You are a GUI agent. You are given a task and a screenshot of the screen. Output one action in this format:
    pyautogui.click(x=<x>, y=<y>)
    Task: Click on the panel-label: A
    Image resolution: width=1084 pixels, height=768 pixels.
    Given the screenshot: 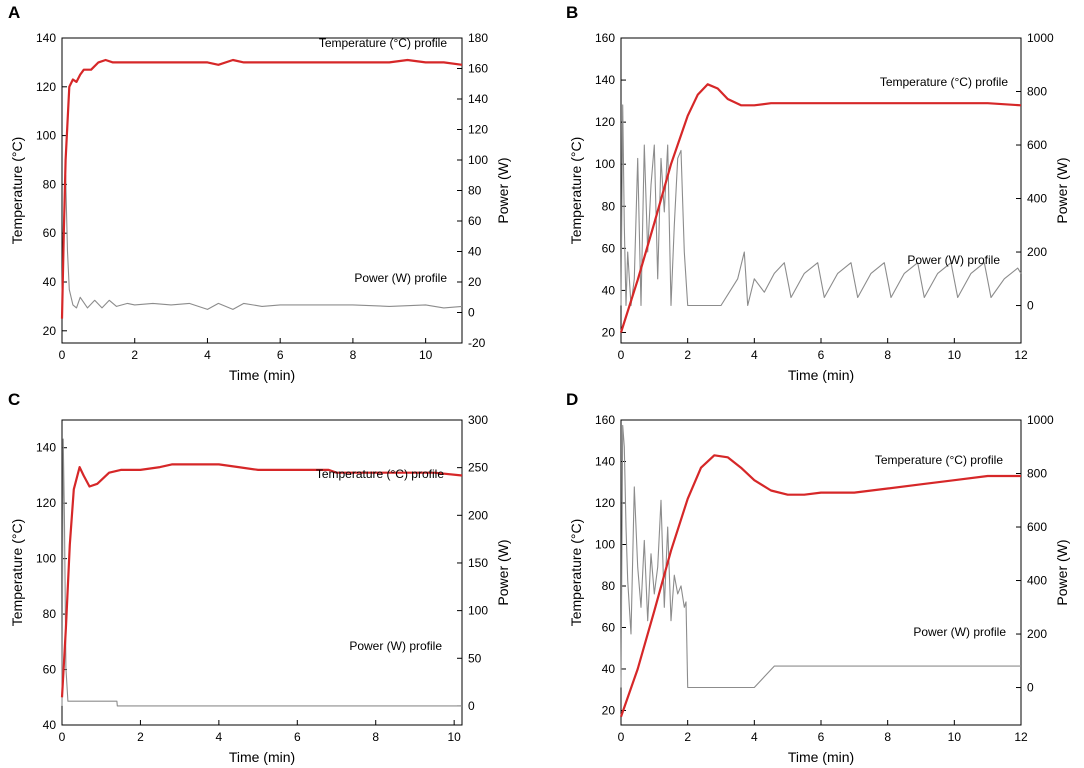 What is the action you would take?
    pyautogui.click(x=14, y=12)
    